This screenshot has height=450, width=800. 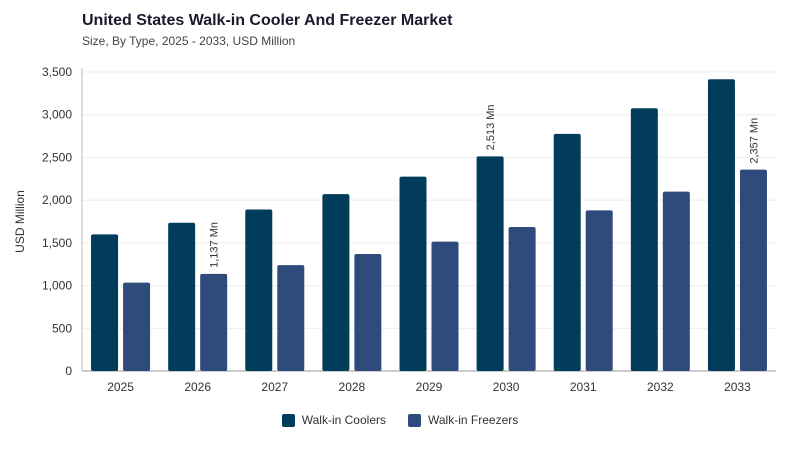 What do you see at coordinates (57, 286) in the screenshot?
I see `y-tick-label: 1,000` at bounding box center [57, 286].